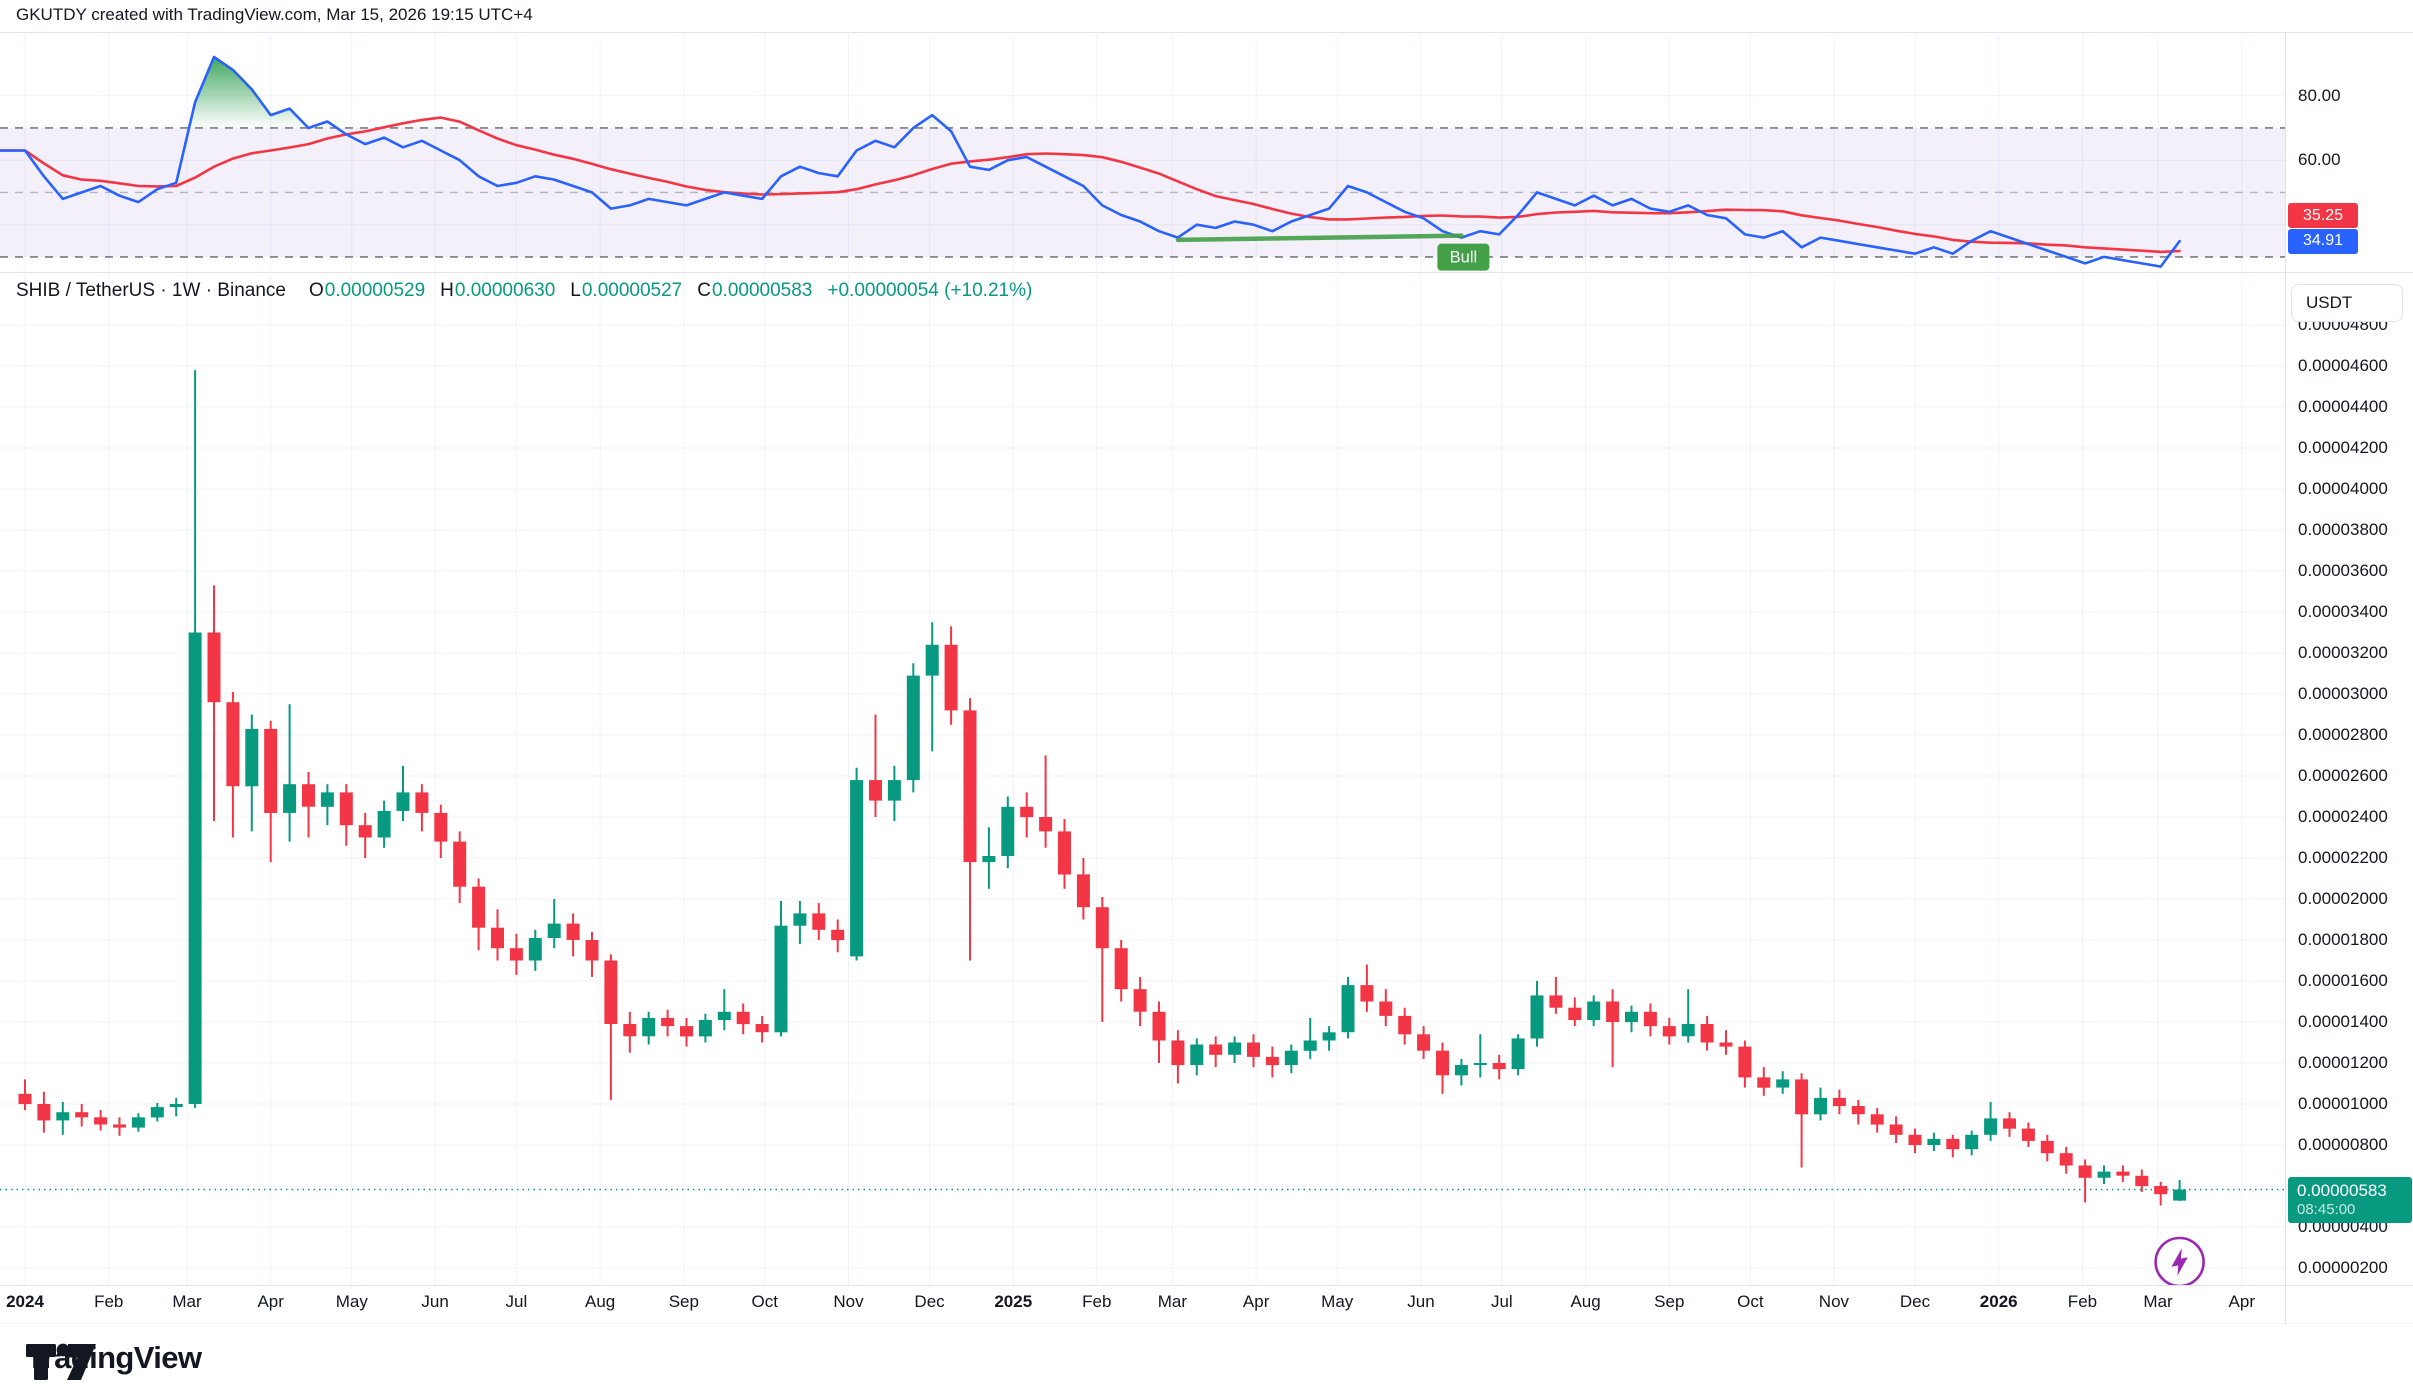 The height and width of the screenshot is (1397, 2413). I want to click on price-axis-label: 0.00003400, so click(2343, 611).